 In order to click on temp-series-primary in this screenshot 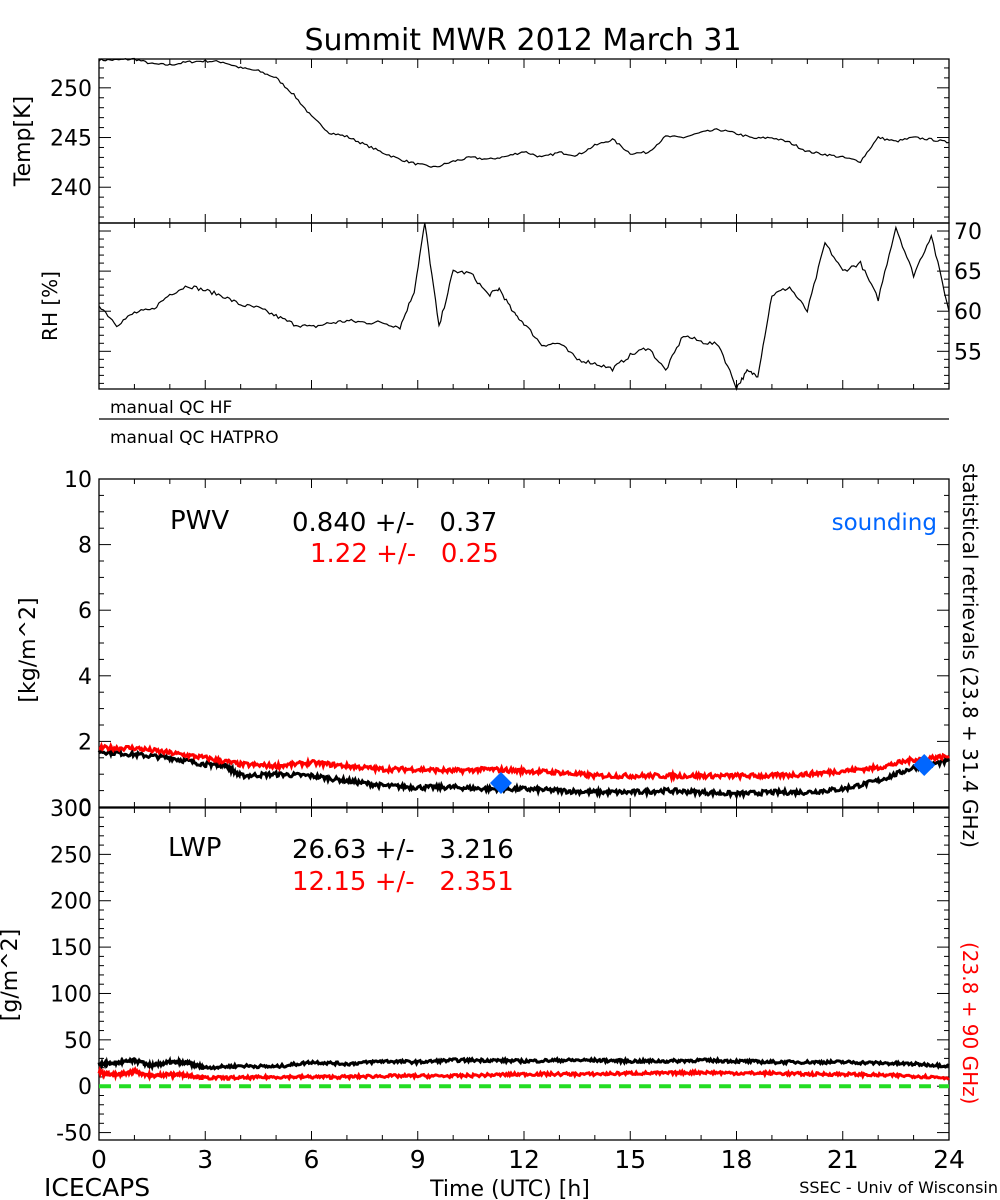, I will do `click(524, 112)`.